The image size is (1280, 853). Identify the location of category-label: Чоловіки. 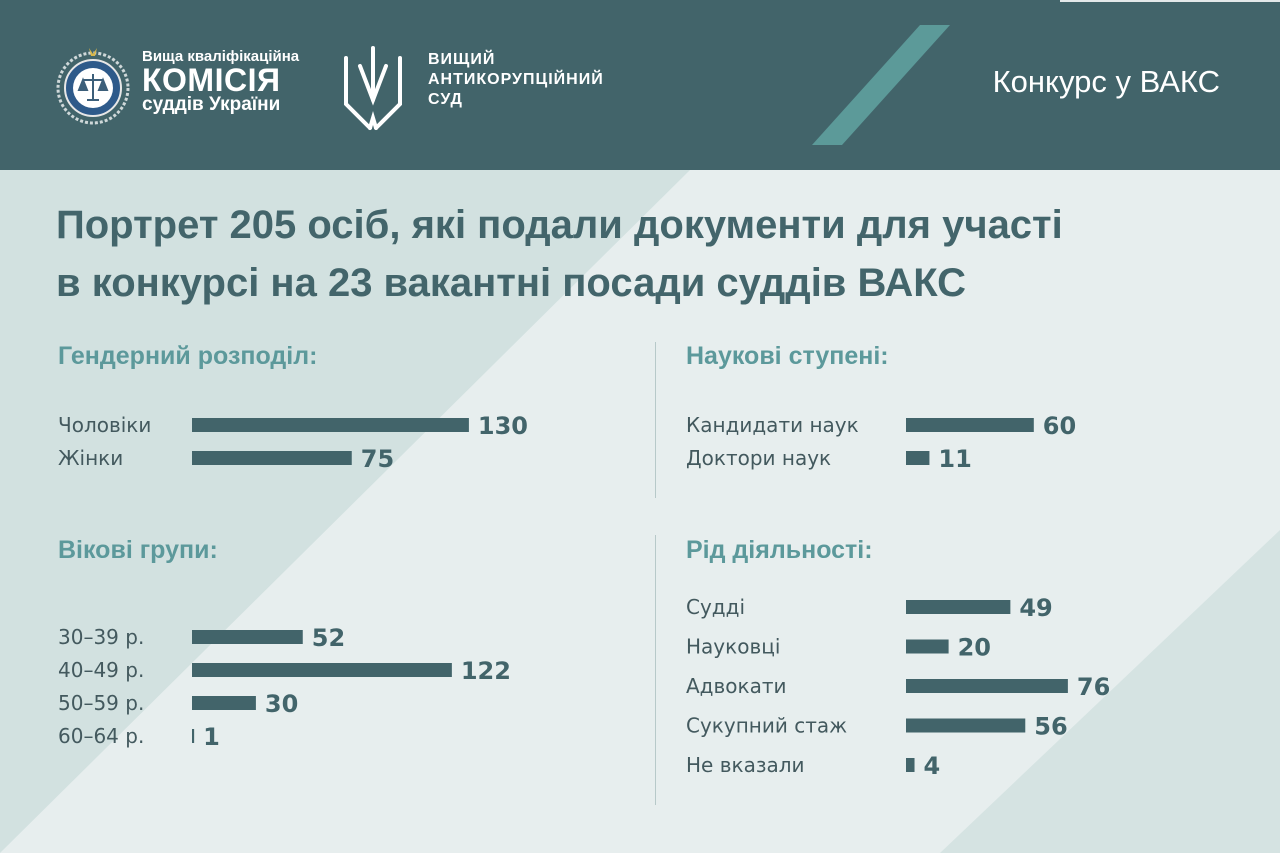
(104, 425).